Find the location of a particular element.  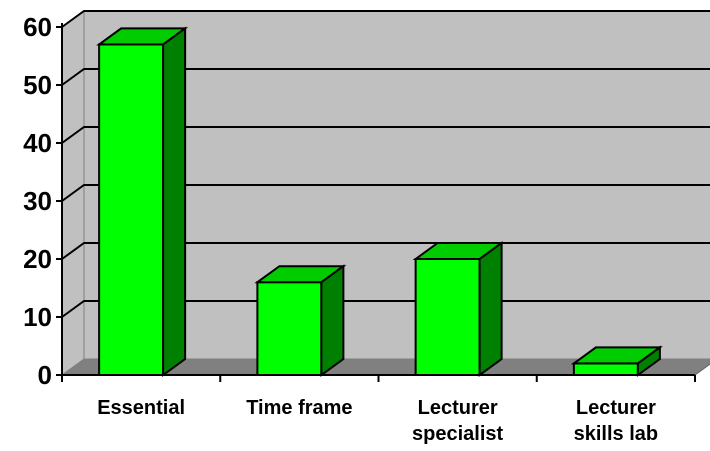

x-category-label-line: Essential is located at coordinates (141, 408).